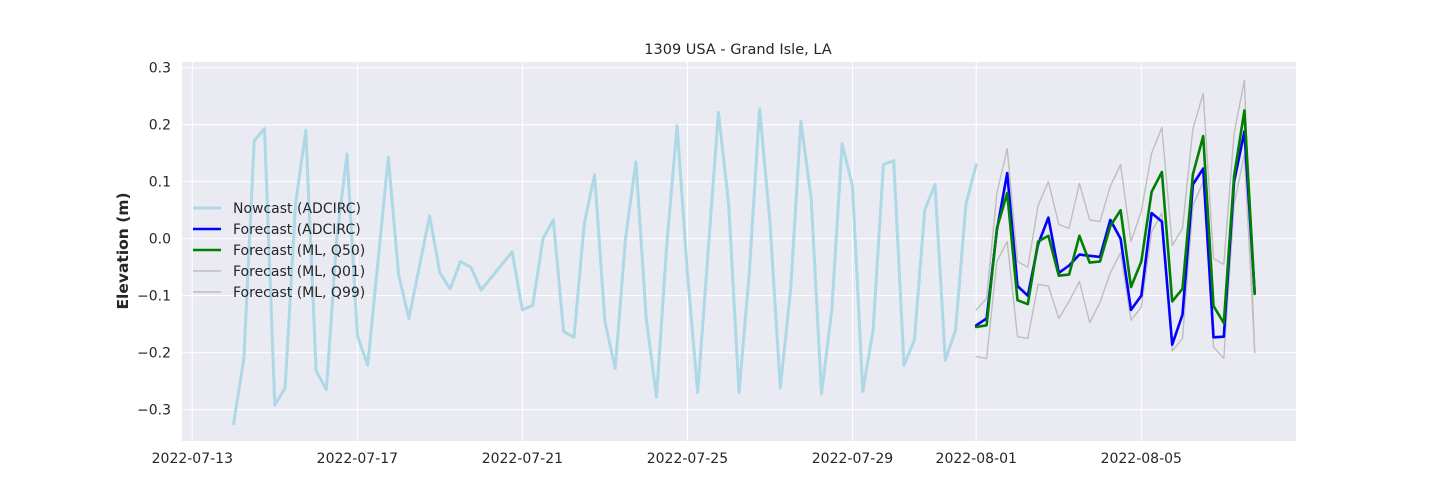  What do you see at coordinates (687, 459) in the screenshot?
I see `x-tick-label: 2022-07-25` at bounding box center [687, 459].